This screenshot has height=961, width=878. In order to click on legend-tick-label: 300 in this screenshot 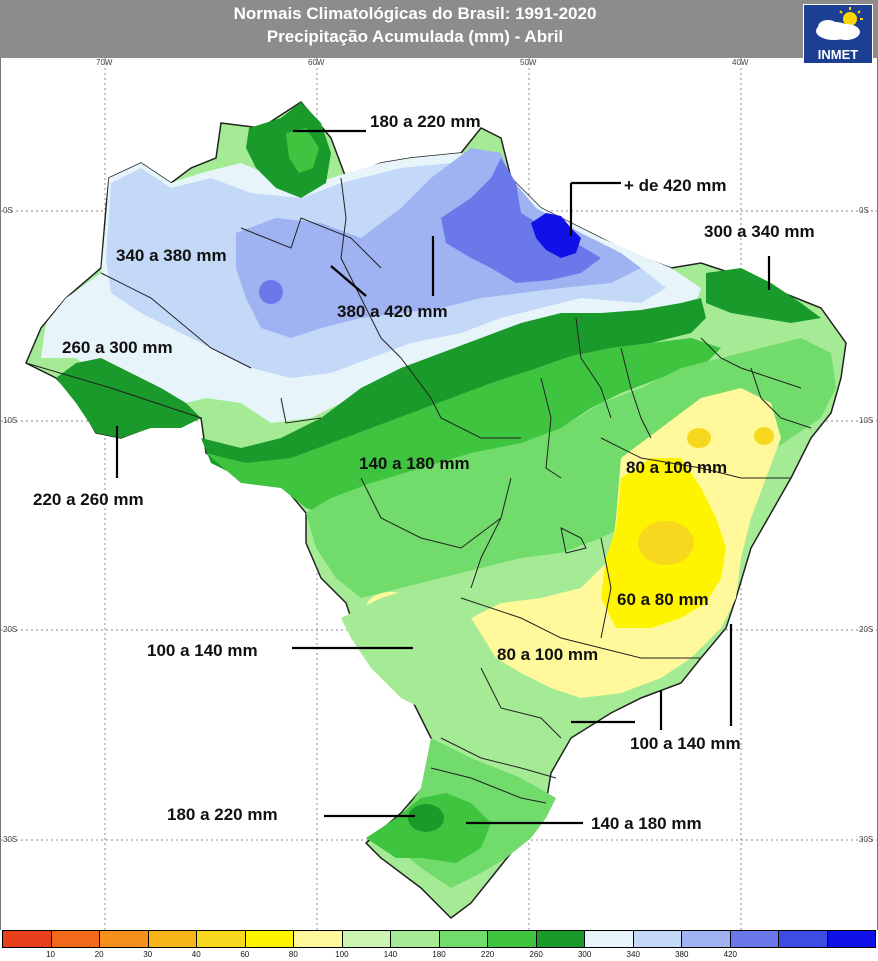, I will do `click(584, 954)`.